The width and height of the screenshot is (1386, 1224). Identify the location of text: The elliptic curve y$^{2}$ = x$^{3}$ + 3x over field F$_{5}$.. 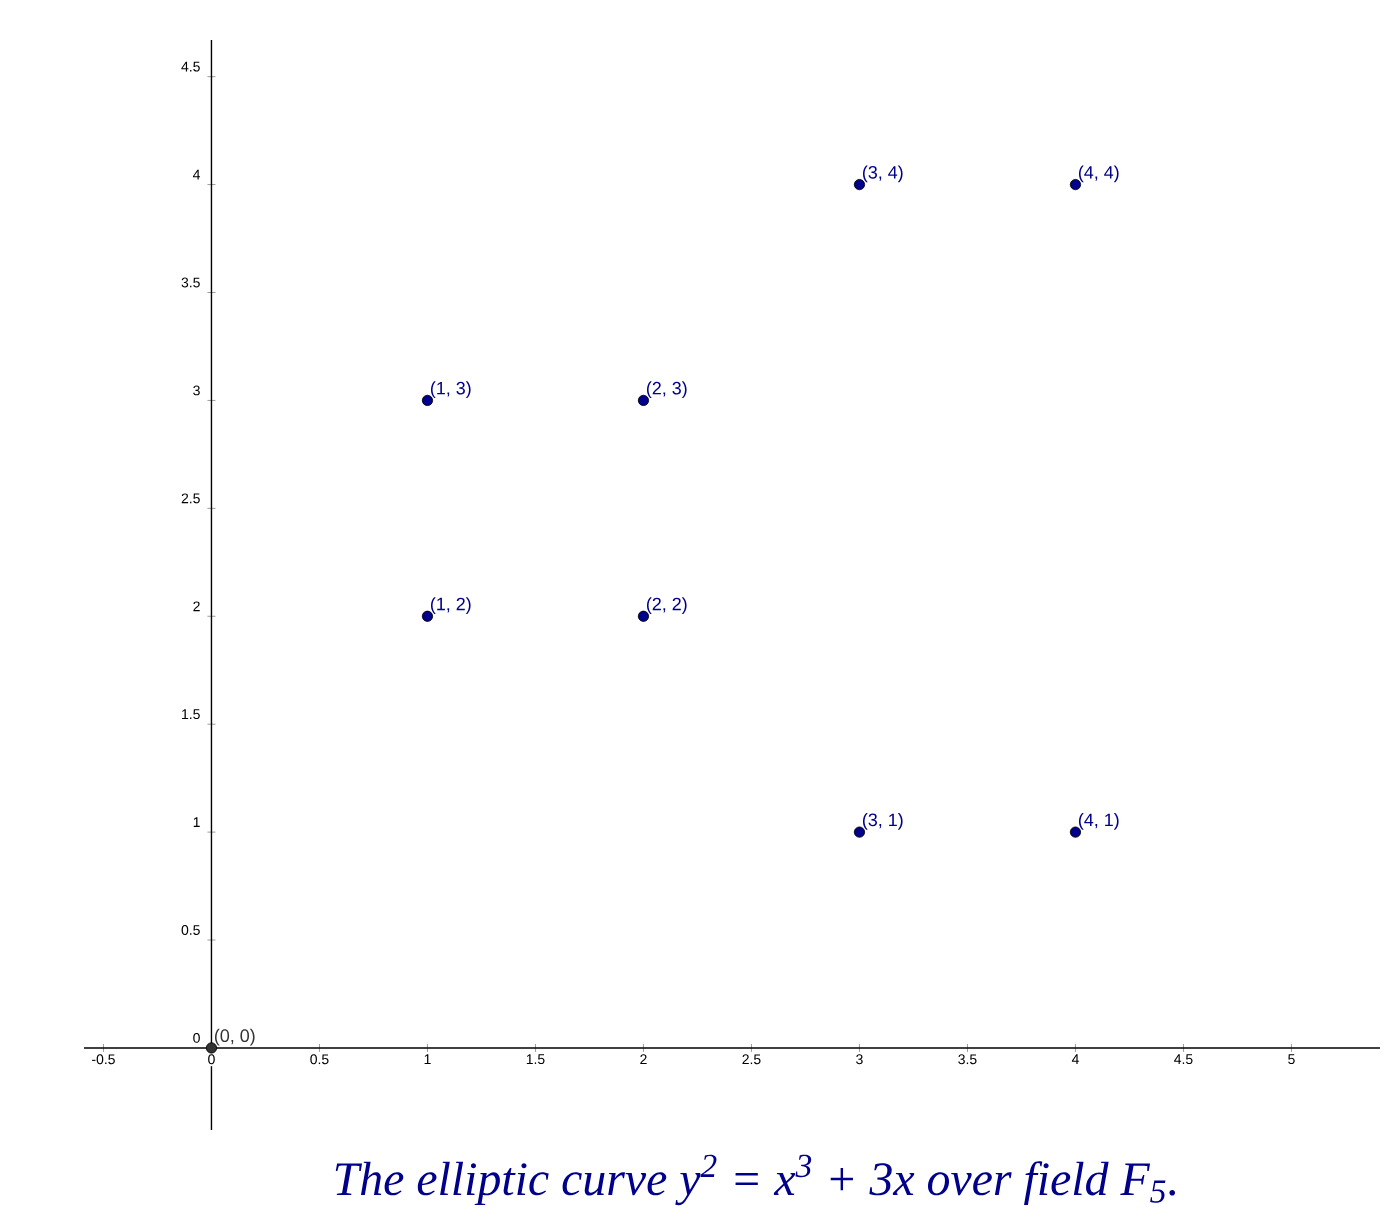
(755, 1180).